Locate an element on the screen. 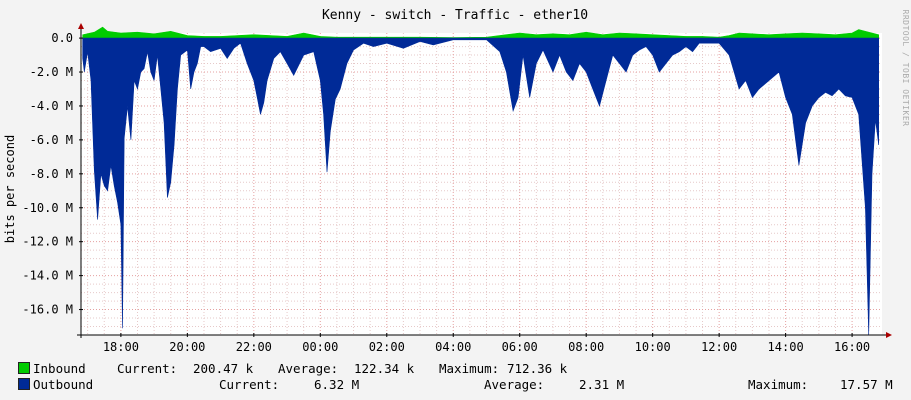 The image size is (911, 400). y-tick-label: -12.0 M is located at coordinates (47, 242).